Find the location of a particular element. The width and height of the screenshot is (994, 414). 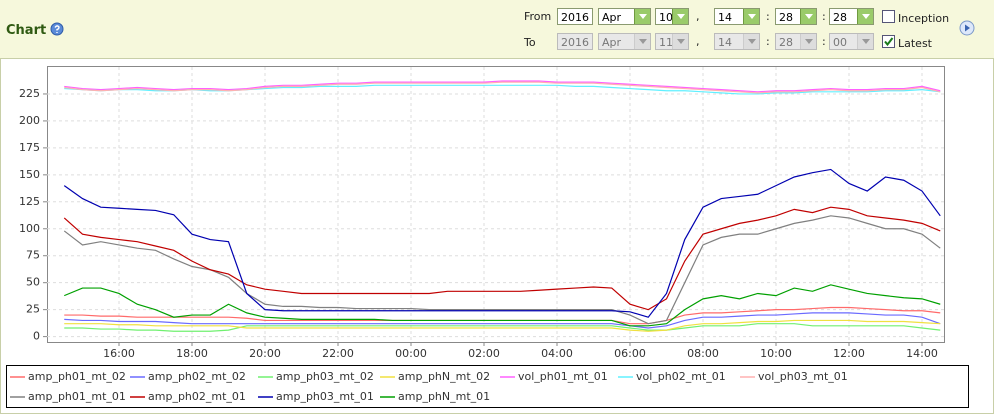

panel-title: Chart is located at coordinates (26, 30).